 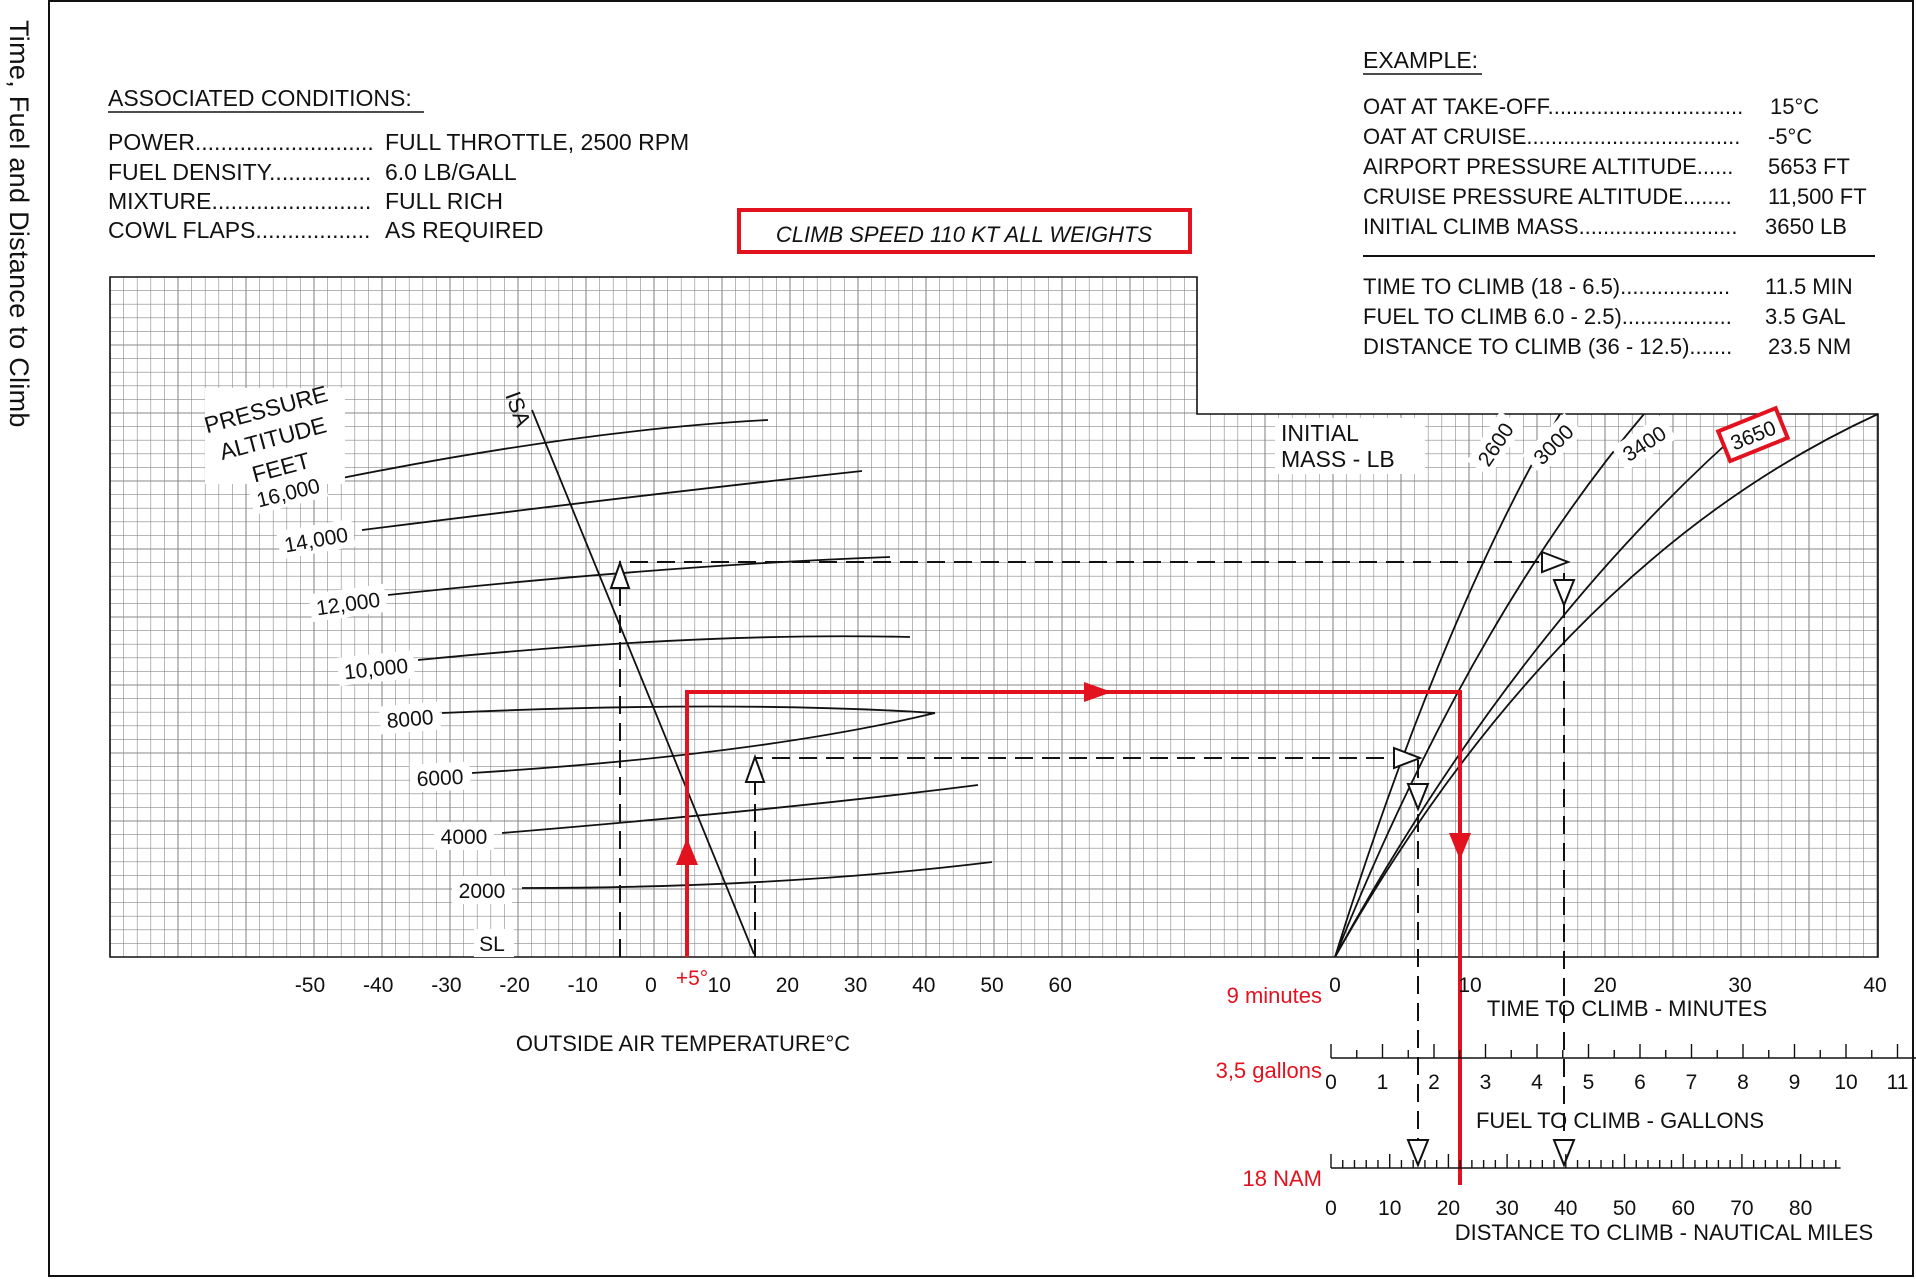 I want to click on fuel-tick-label: 7, so click(x=1692, y=1082).